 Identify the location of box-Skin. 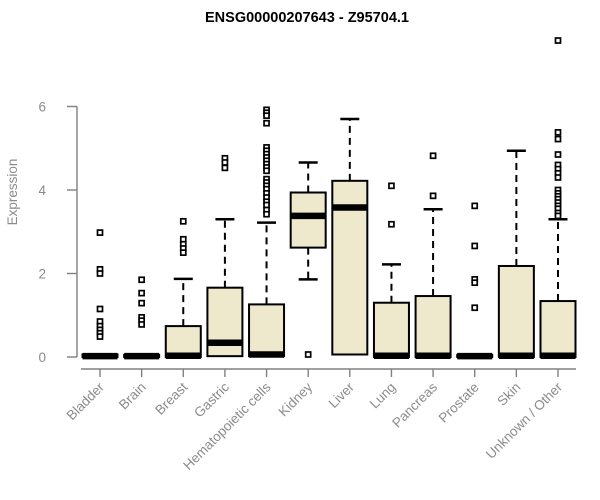
(516, 311).